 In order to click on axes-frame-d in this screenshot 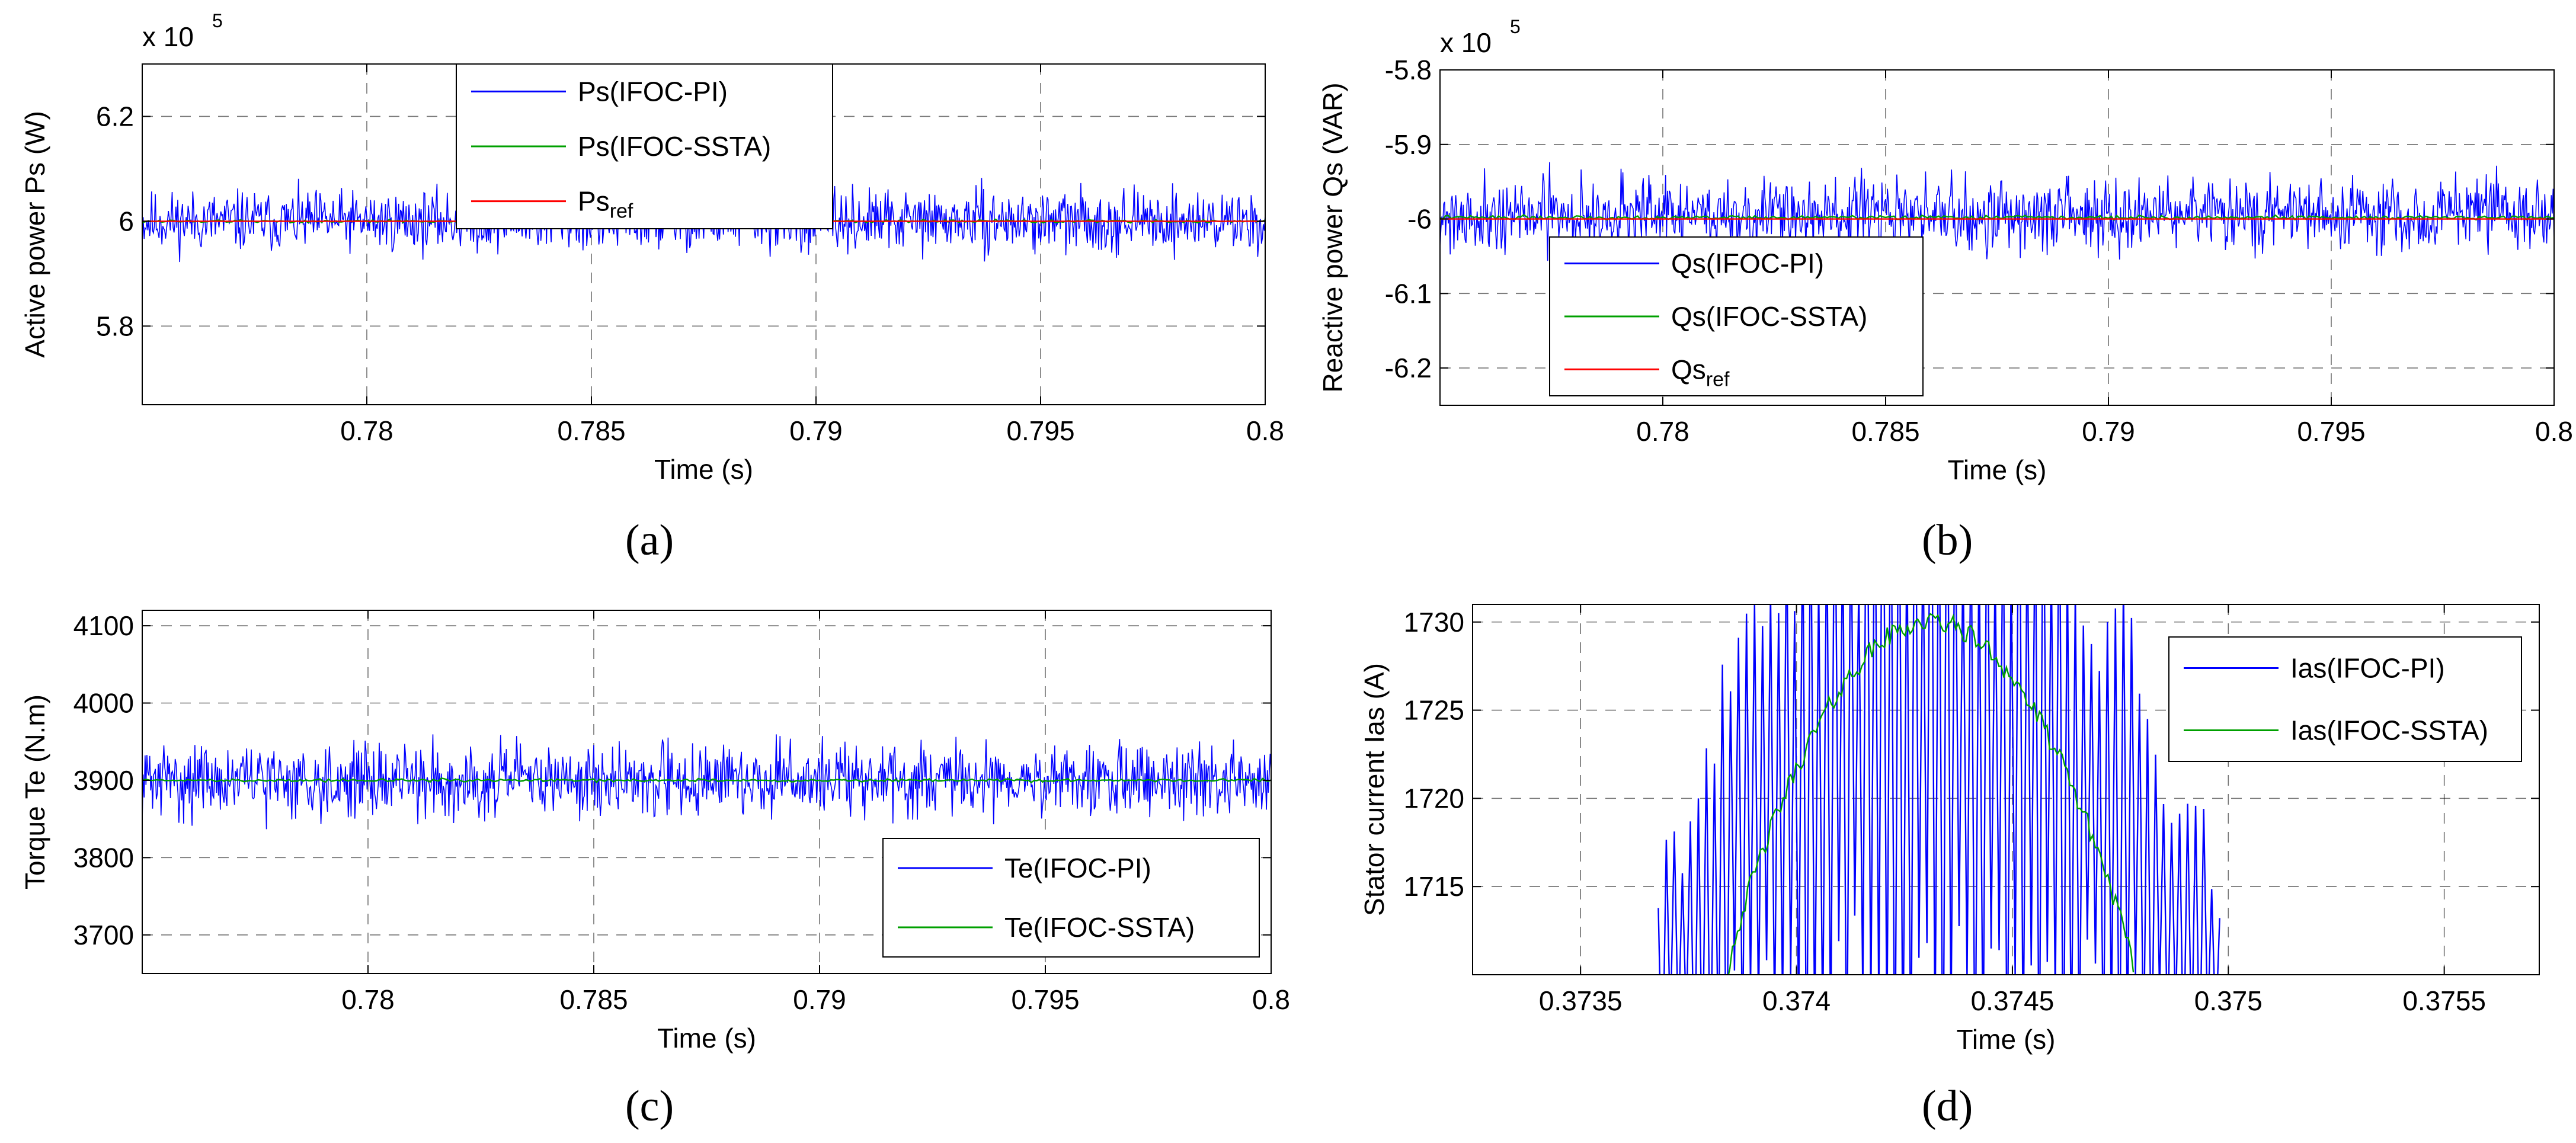, I will do `click(2006, 789)`.